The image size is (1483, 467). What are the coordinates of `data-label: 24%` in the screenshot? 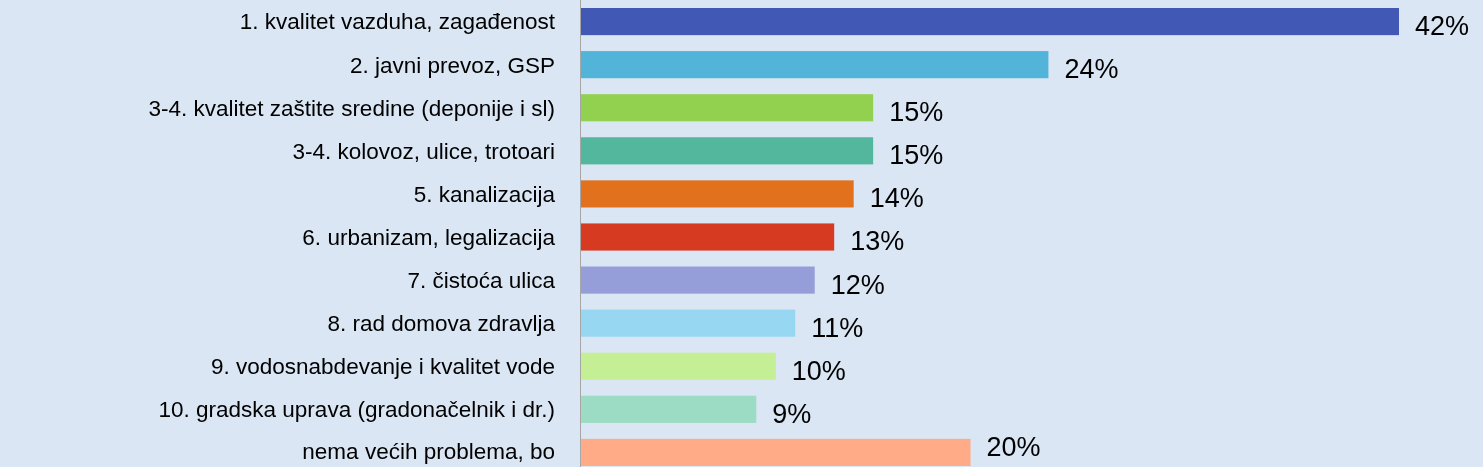 It's located at (1091, 69).